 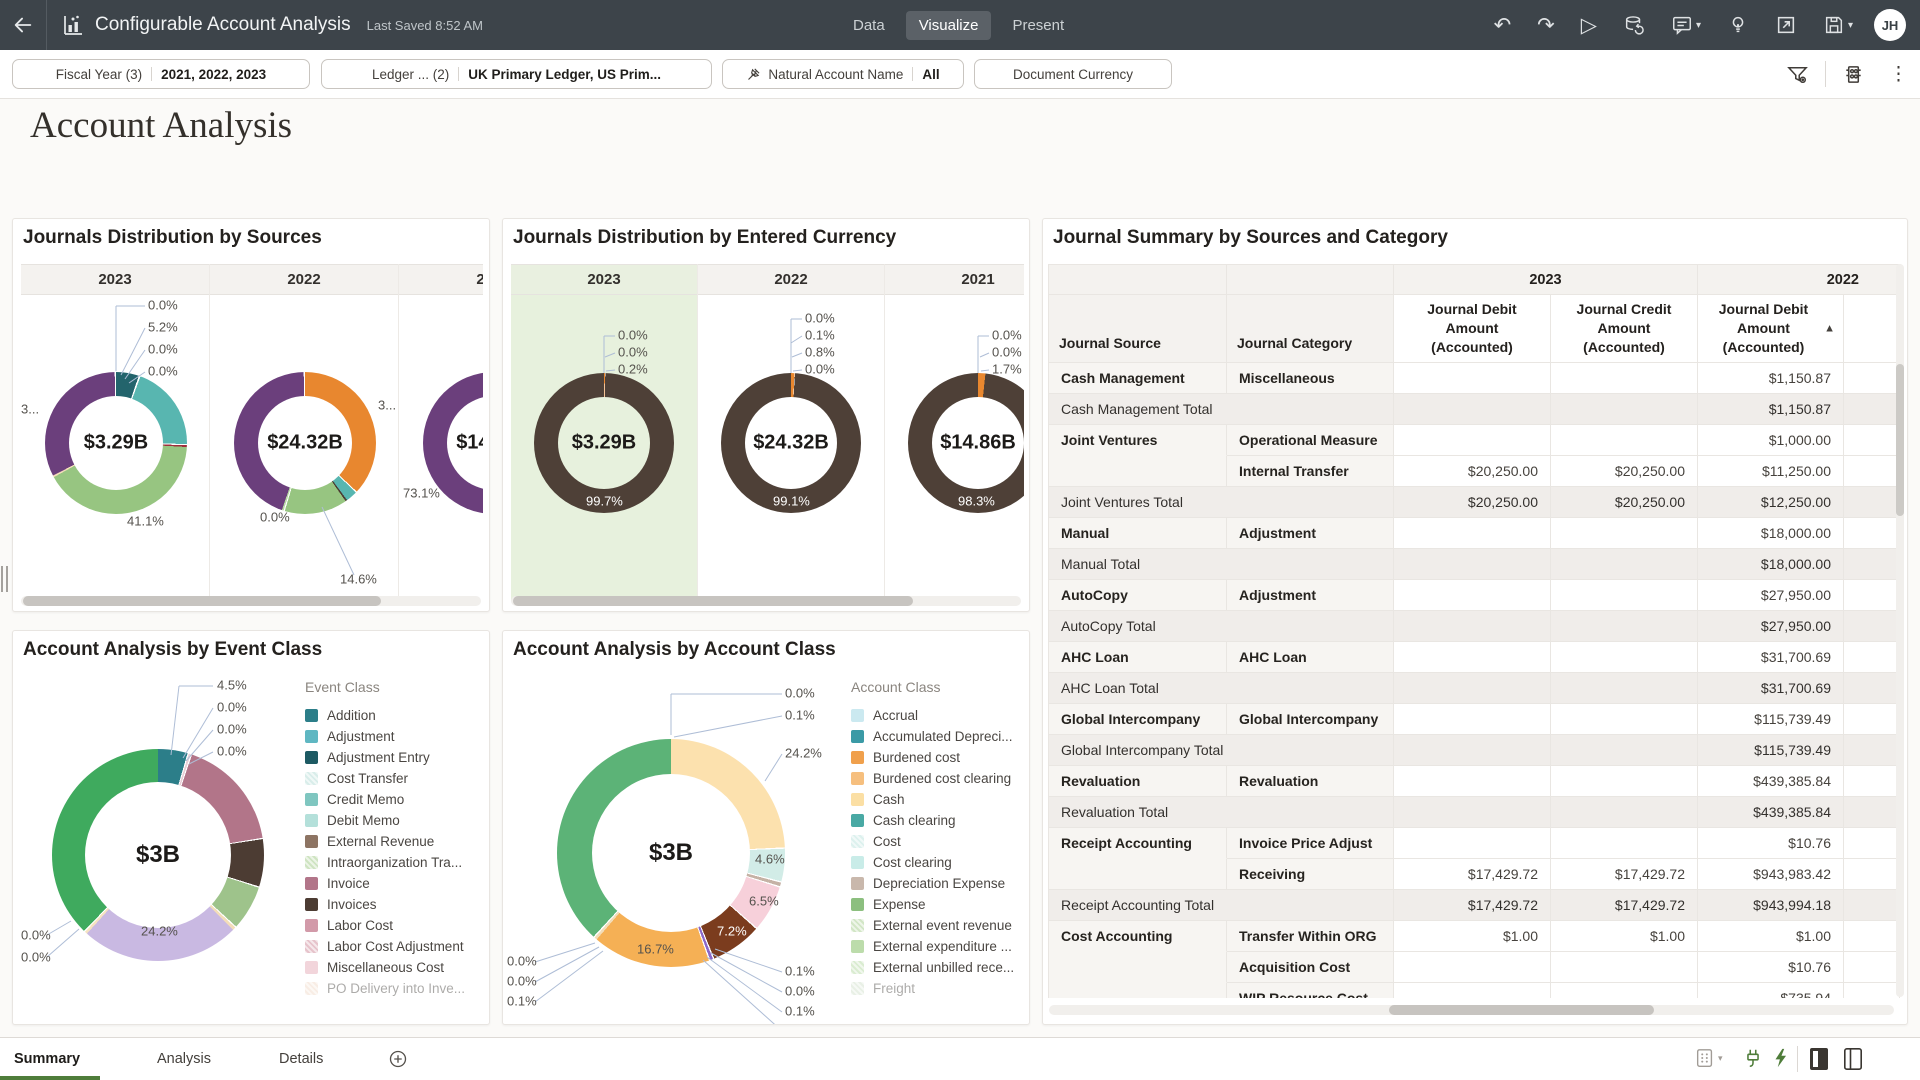 What do you see at coordinates (1474, 378) in the screenshot?
I see `table-data-row: Cash Management Miscellaneous $1,150.87` at bounding box center [1474, 378].